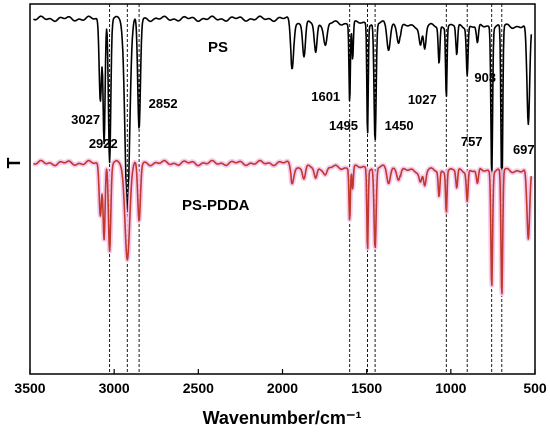 Image resolution: width=550 pixels, height=435 pixels. What do you see at coordinates (282, 388) in the screenshot?
I see `x-tick-label: 2000` at bounding box center [282, 388].